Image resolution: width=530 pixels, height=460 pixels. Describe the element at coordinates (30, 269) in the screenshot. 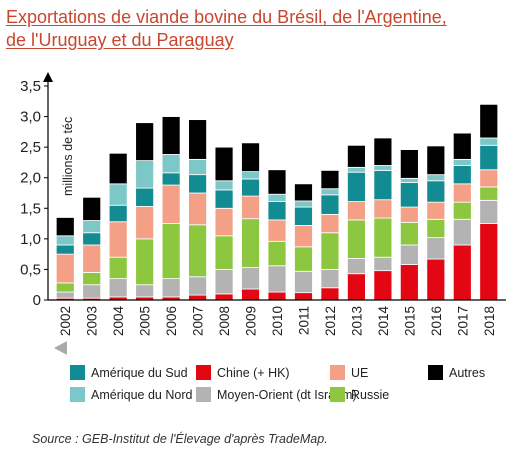

I see `y-tick-label: 0,5` at that location.